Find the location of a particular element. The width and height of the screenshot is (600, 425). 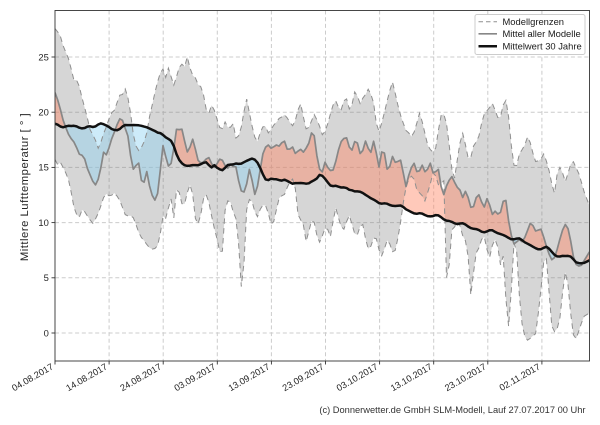

svg-text: 10 is located at coordinates (43, 222).